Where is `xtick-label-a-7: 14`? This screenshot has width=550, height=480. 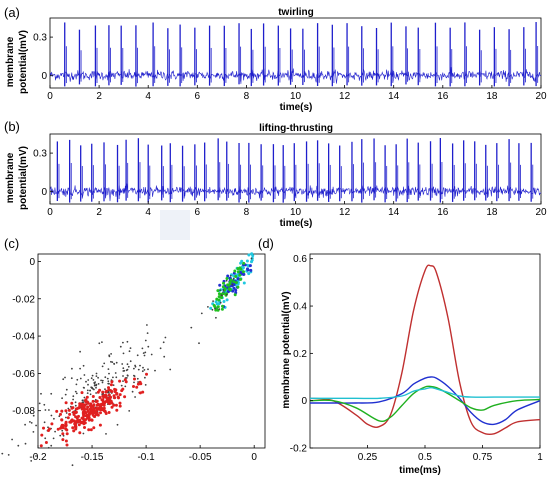 xtick-label-a-7: 14 is located at coordinates (394, 96).